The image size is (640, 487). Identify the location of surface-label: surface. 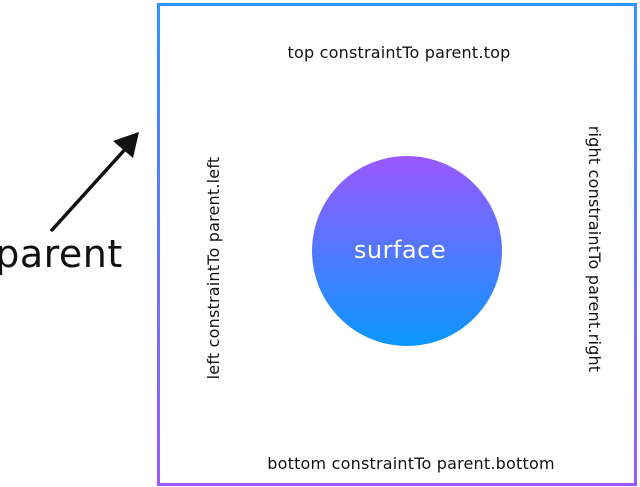
(400, 250).